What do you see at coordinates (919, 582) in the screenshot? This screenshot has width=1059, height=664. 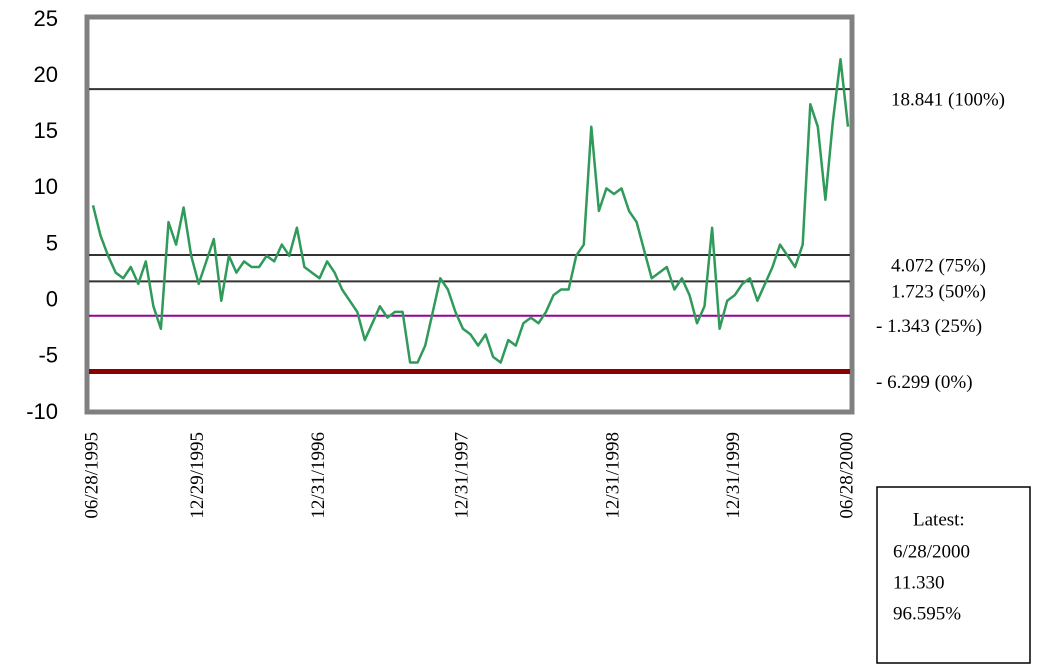 I see `latest-value: 11.330` at bounding box center [919, 582].